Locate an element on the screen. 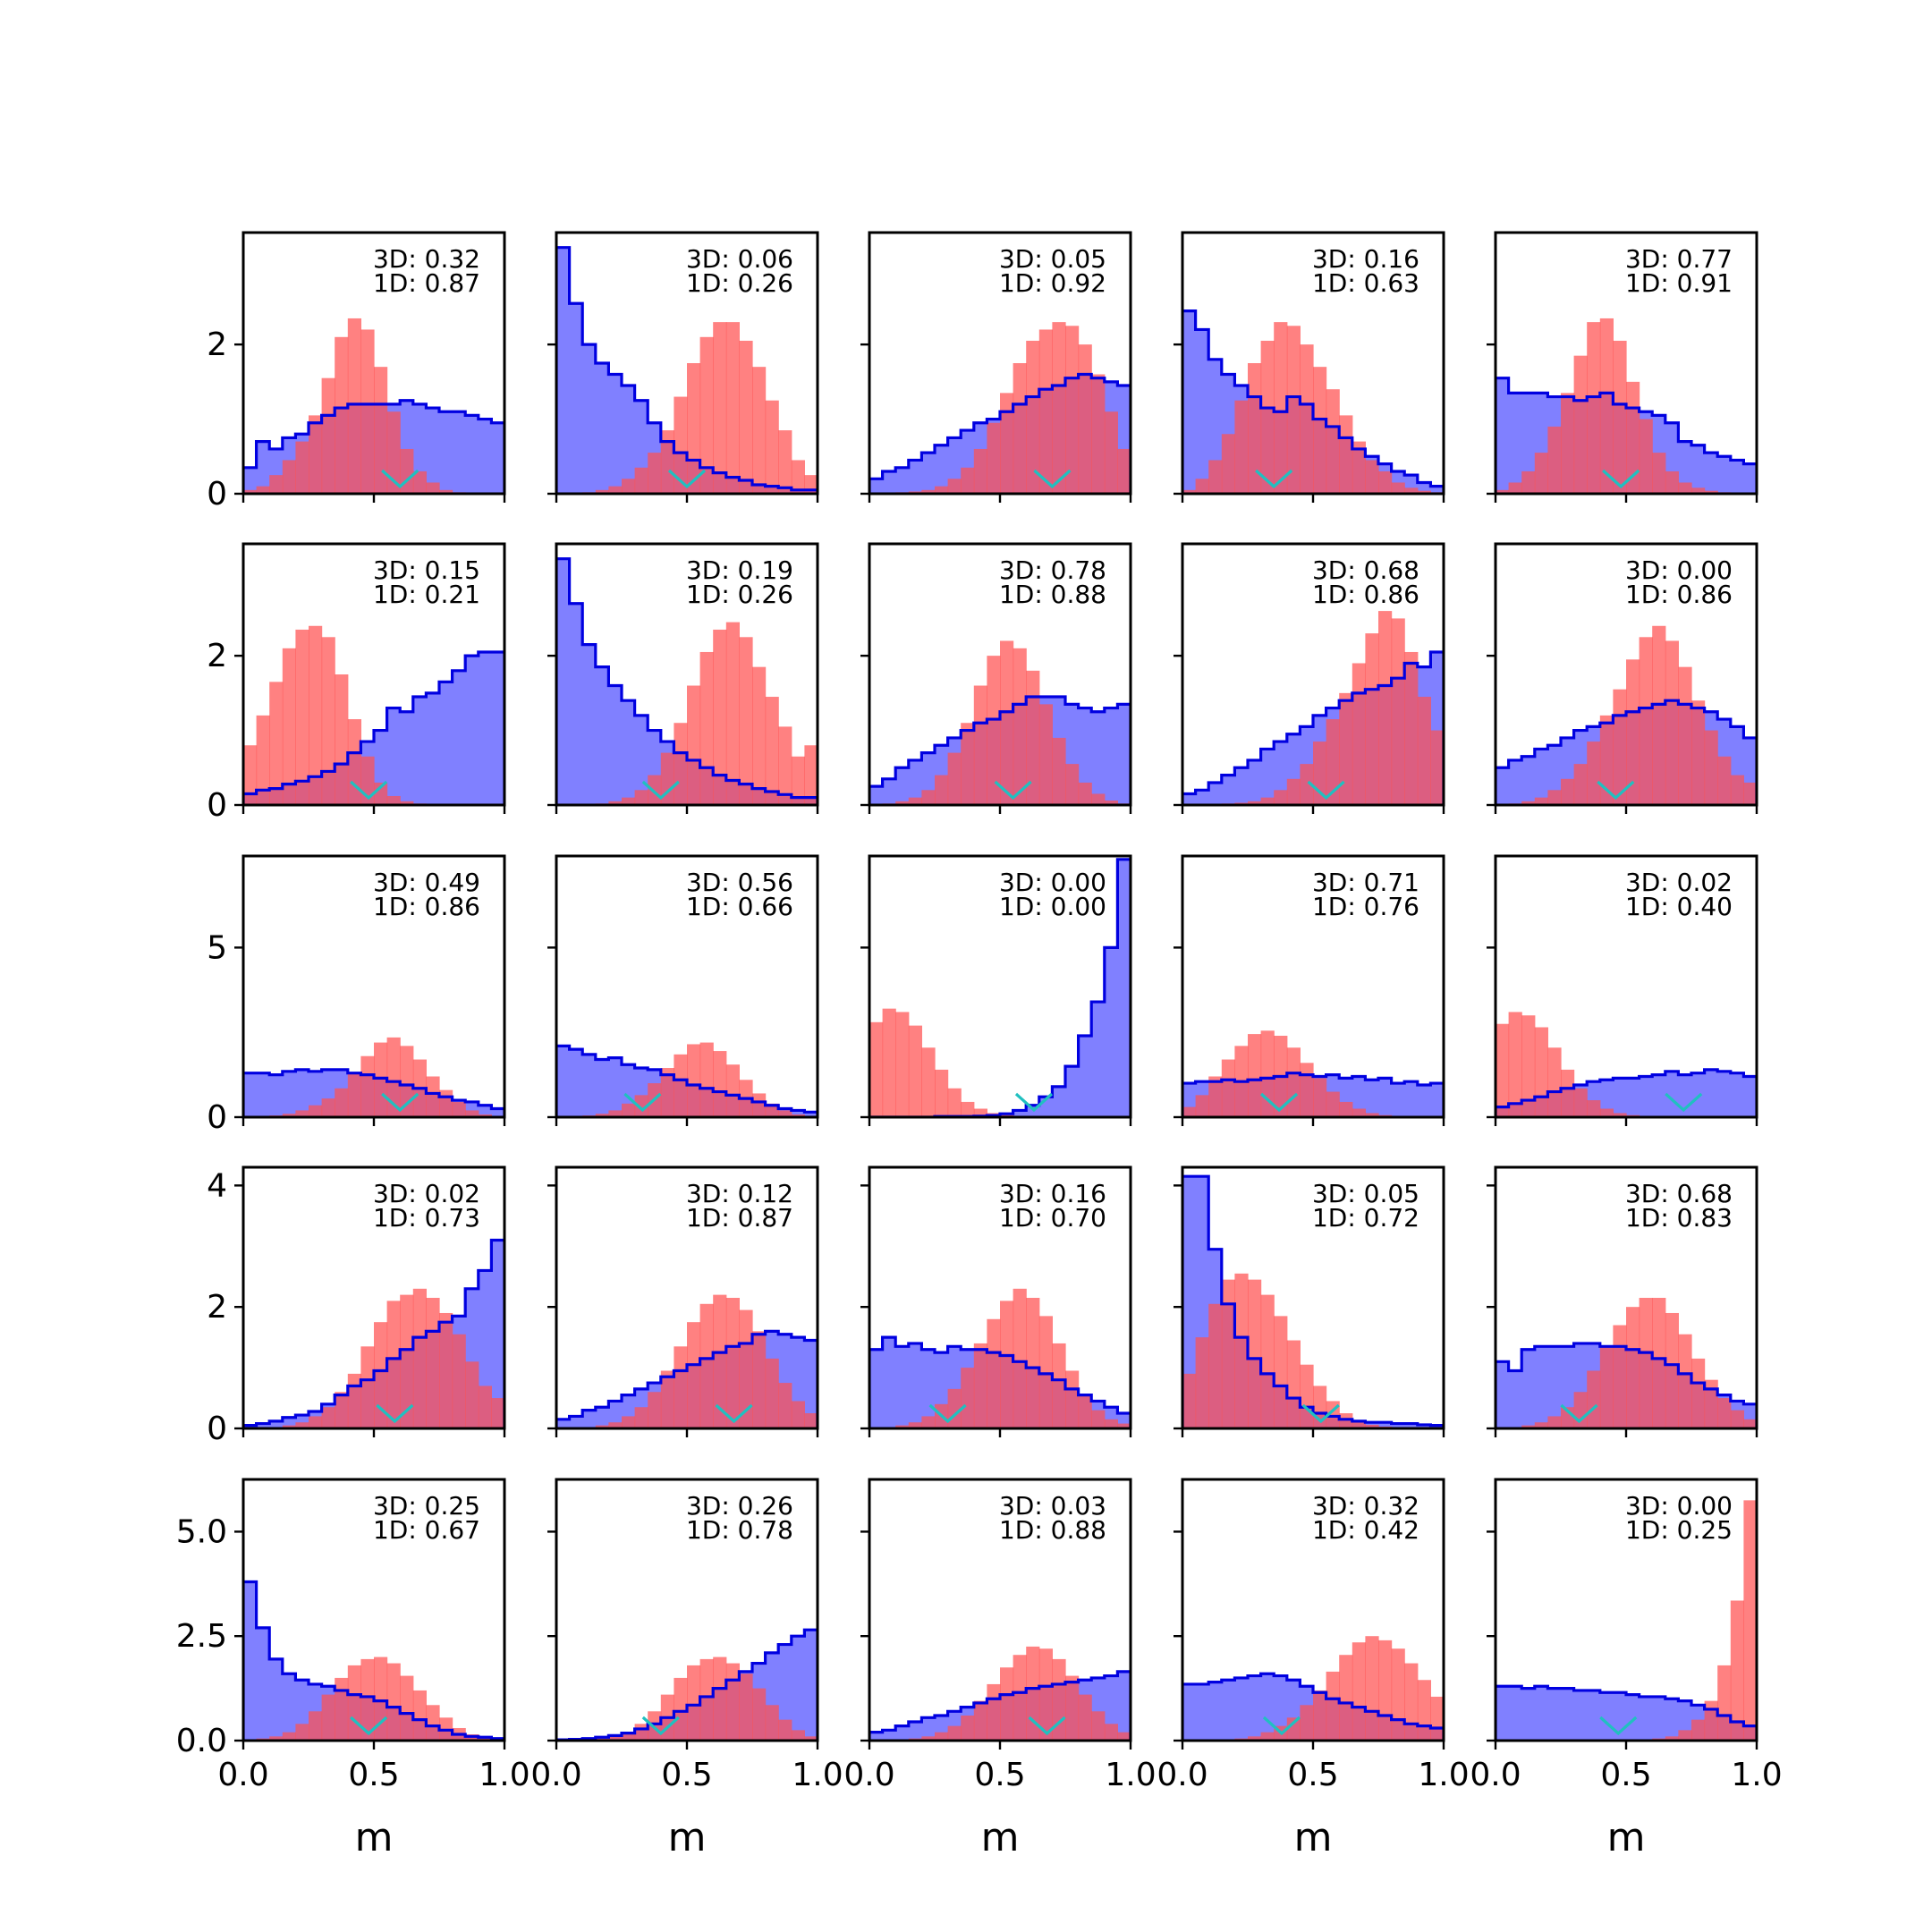 The width and height of the screenshot is (1932, 1932). y-tick-label: 5.0 is located at coordinates (201, 1531).